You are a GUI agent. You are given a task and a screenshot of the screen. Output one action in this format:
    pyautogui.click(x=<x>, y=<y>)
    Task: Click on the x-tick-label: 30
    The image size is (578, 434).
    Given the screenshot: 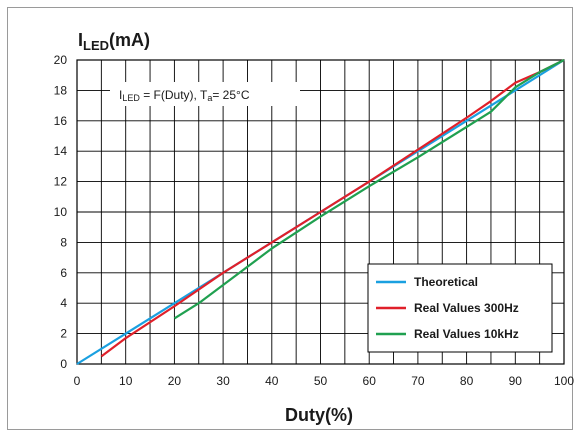 What is the action you would take?
    pyautogui.click(x=223, y=381)
    